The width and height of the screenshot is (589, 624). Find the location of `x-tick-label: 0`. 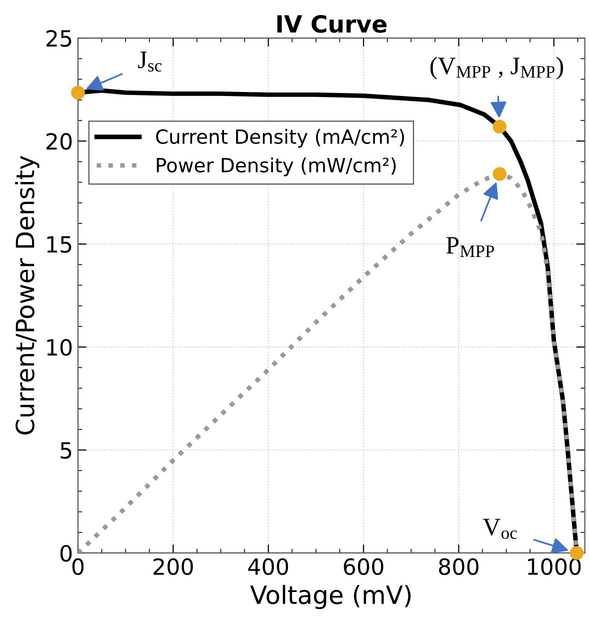

x-tick-label: 0 is located at coordinates (78, 567).